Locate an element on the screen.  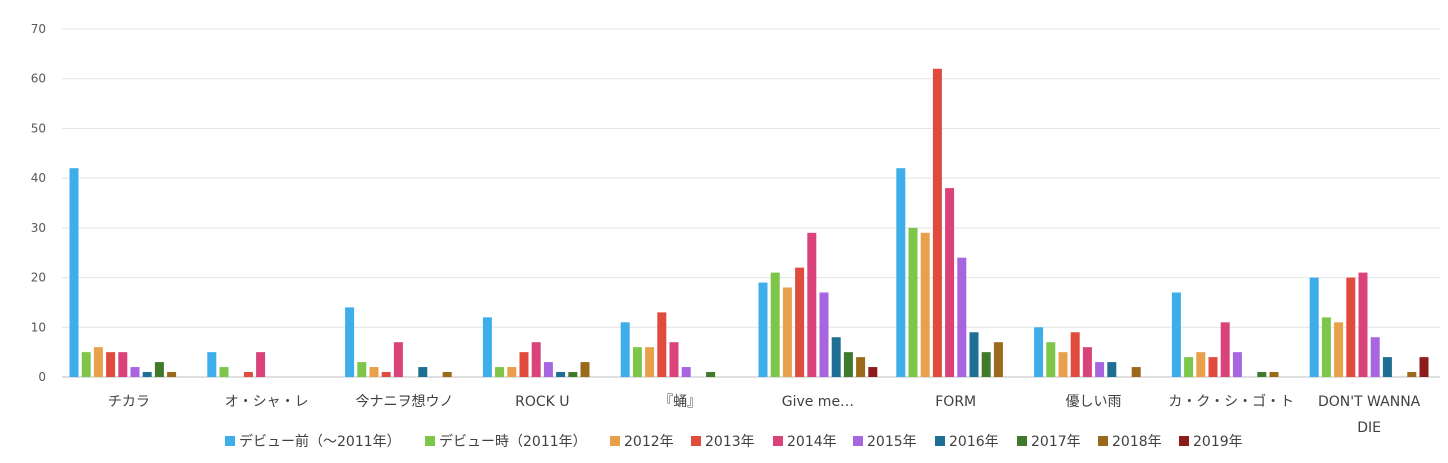
category-label: オ・シャ・レ is located at coordinates (267, 402).